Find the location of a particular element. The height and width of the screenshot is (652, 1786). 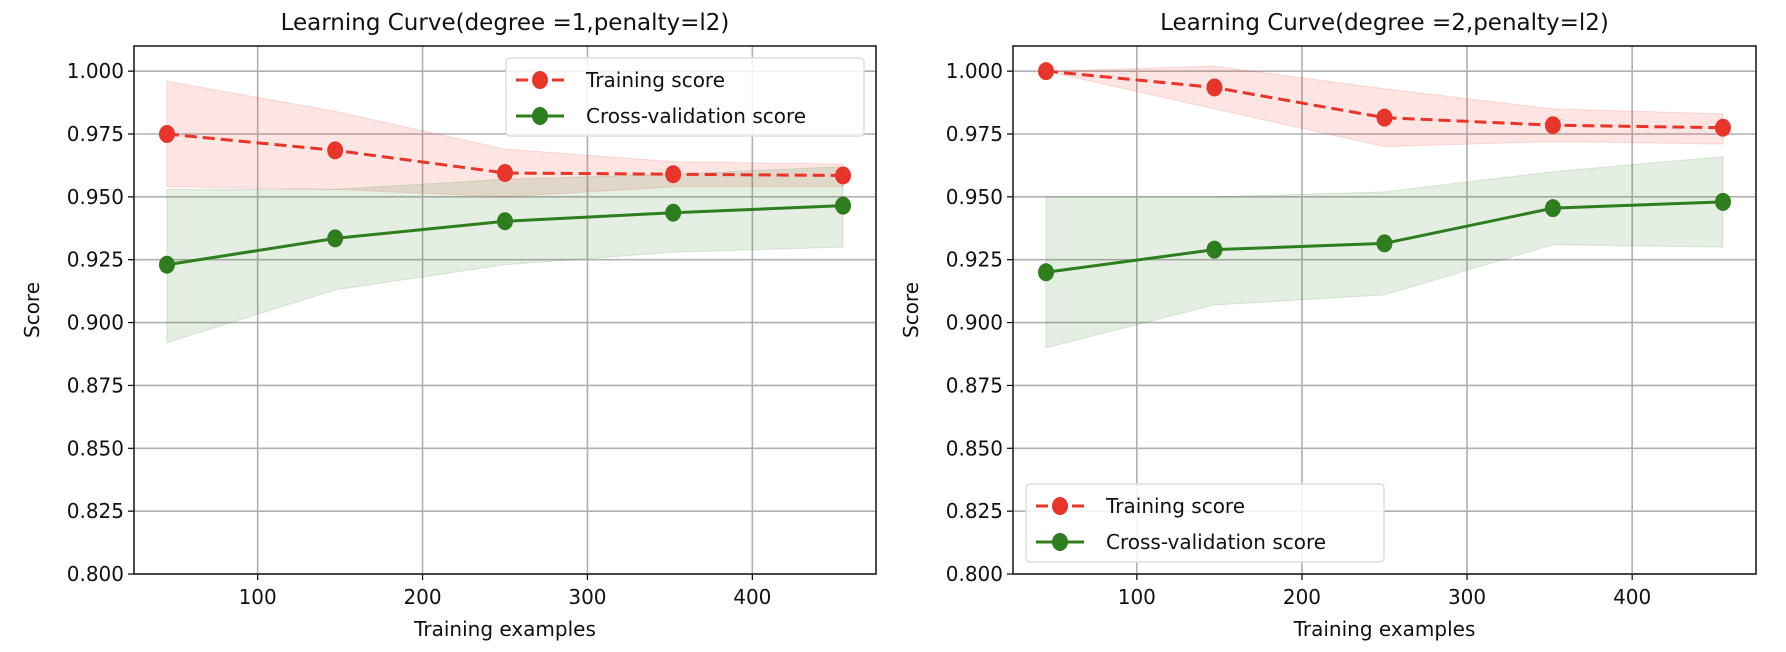

chart-title: Learning Curve(degree =2,penalty=l2) is located at coordinates (1384, 23).